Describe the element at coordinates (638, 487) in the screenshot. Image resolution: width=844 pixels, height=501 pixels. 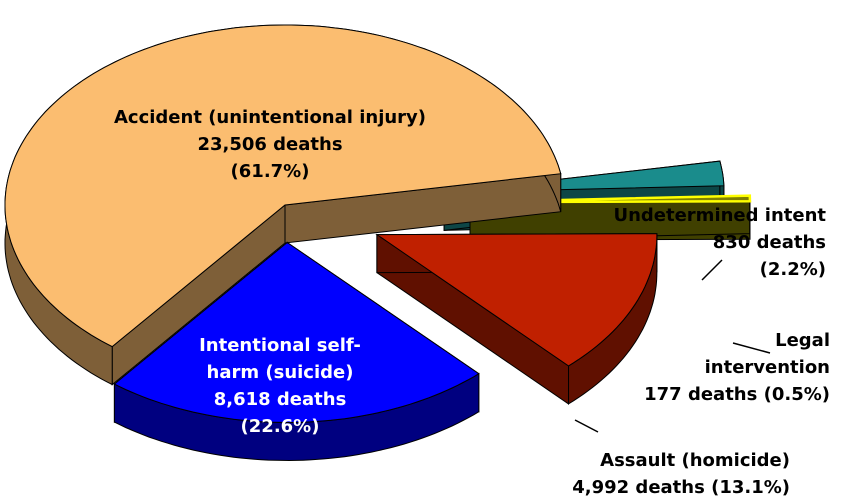
I see `deaths-label: 4,992 deaths` at that location.